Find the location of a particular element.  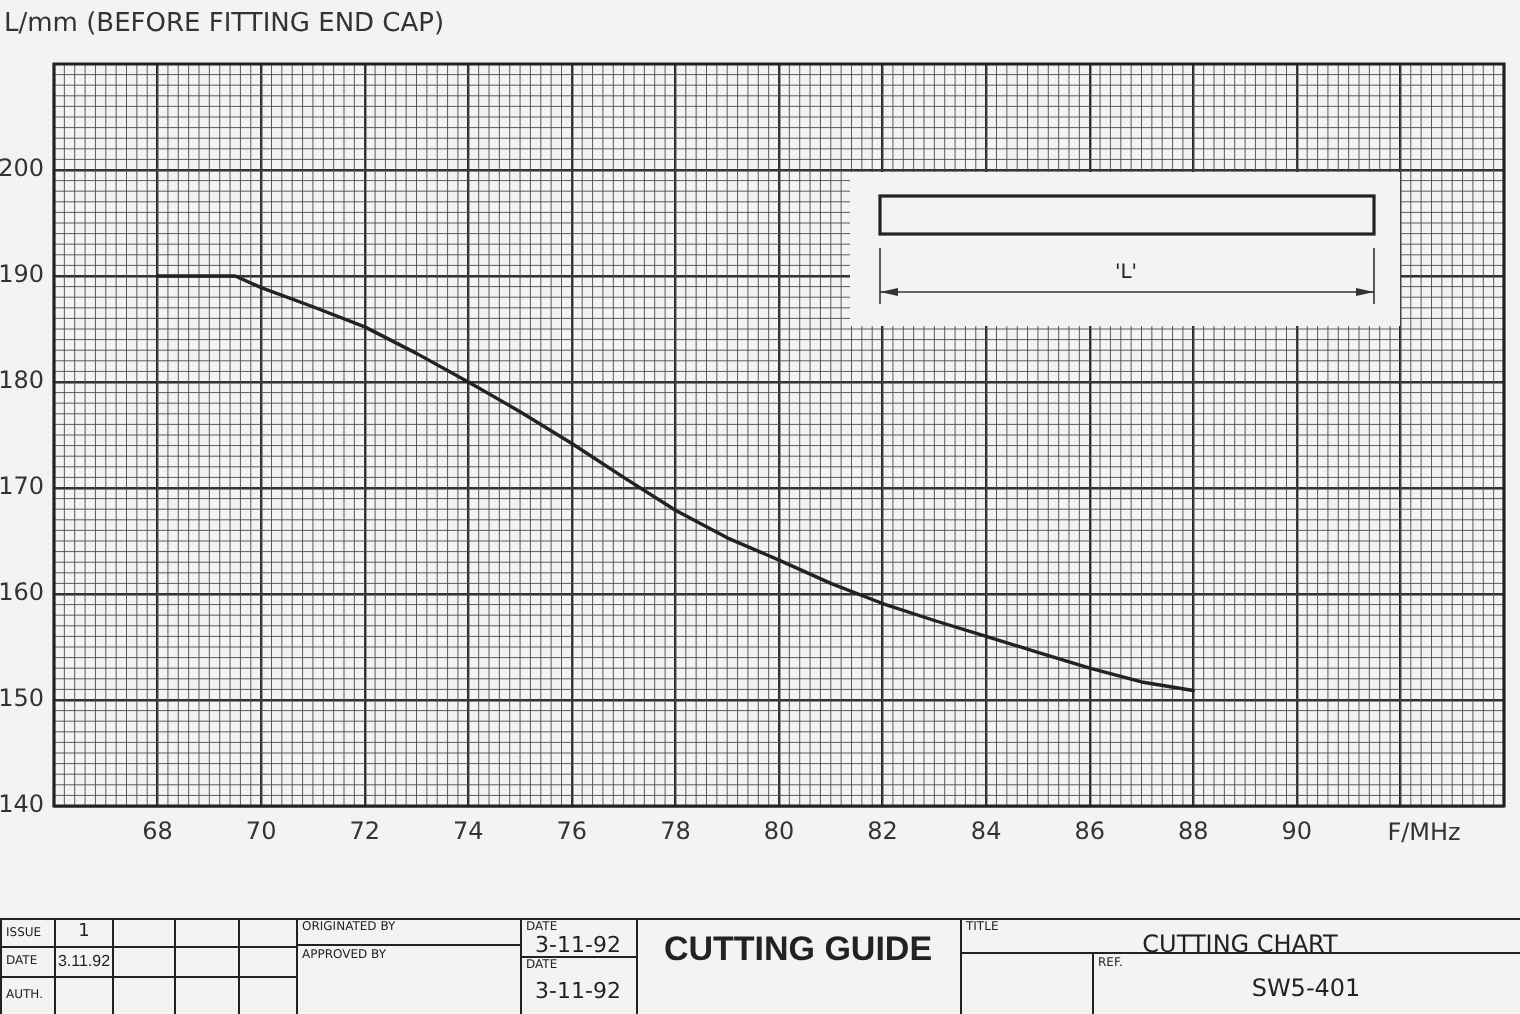

y-tick-label: 160 is located at coordinates (22, 592).